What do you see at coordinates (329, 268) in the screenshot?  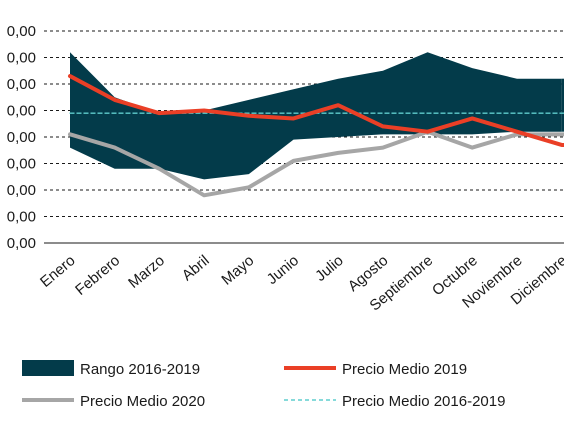 I see `x-tick-label: Julio` at bounding box center [329, 268].